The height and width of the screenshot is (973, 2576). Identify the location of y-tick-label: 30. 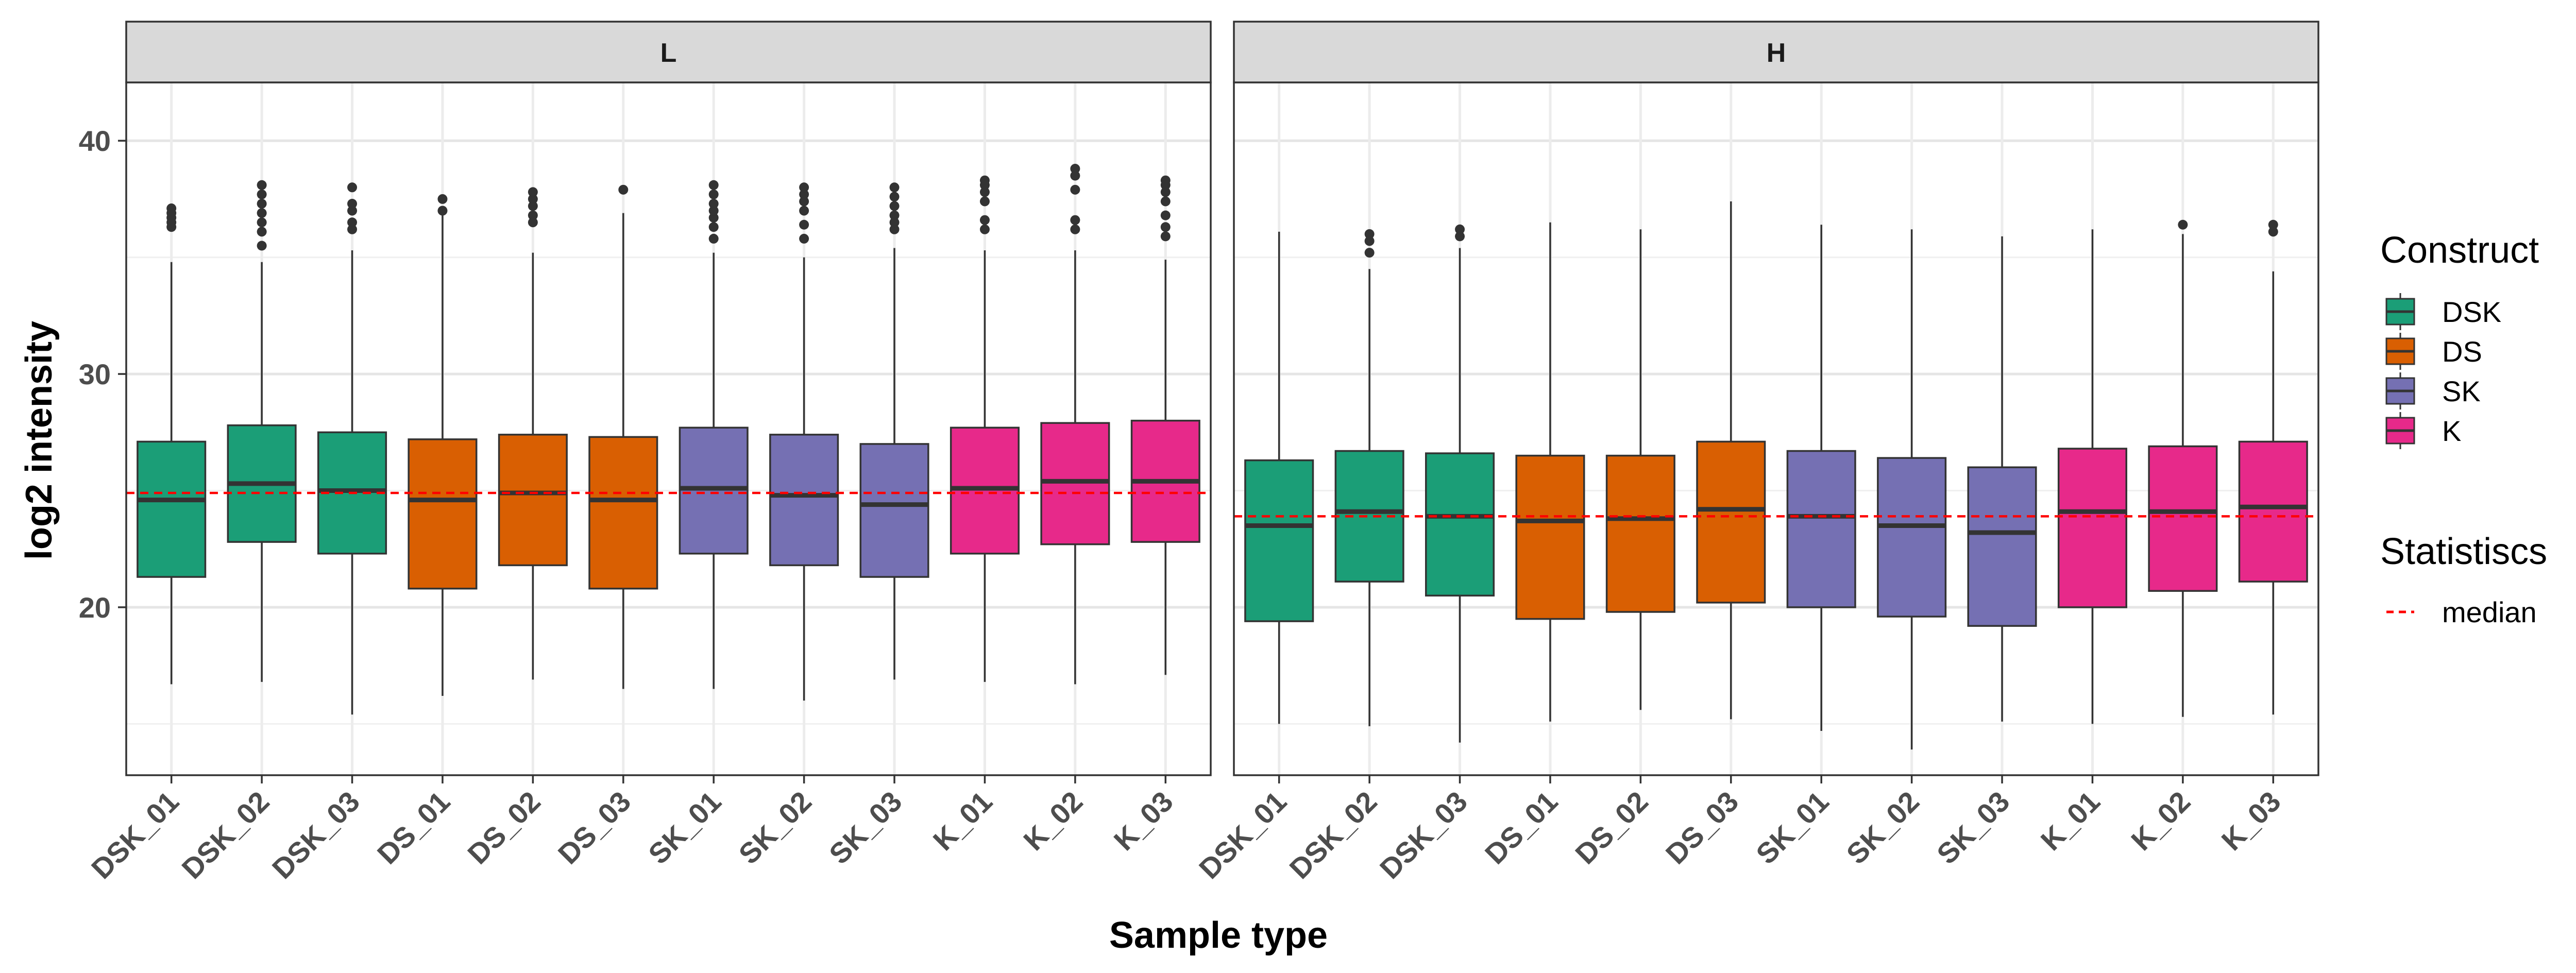
(95, 374).